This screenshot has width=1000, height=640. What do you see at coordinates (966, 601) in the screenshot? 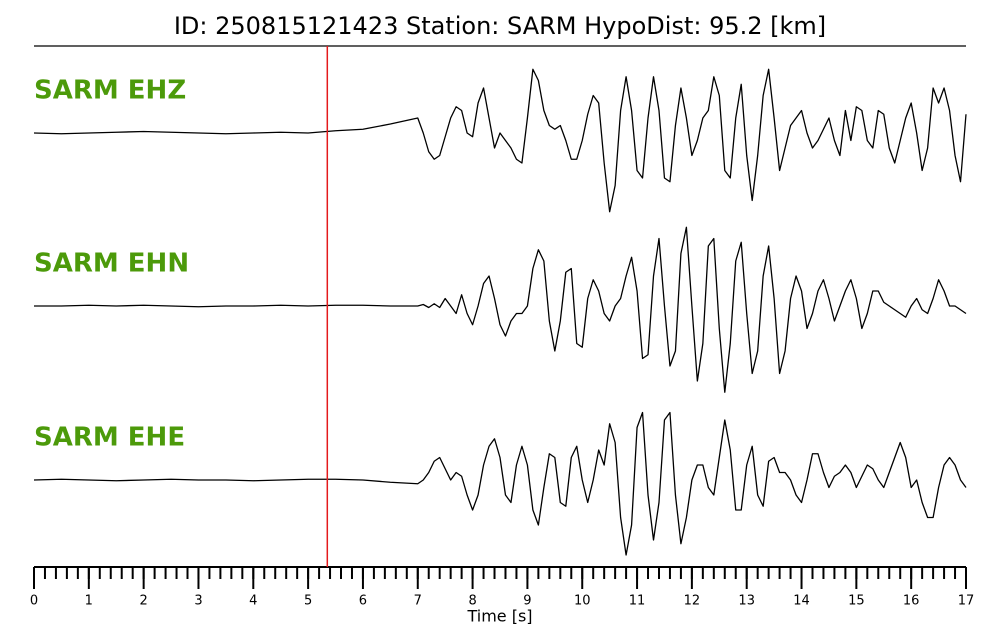
I see `x-tick-label: 17` at bounding box center [966, 601].